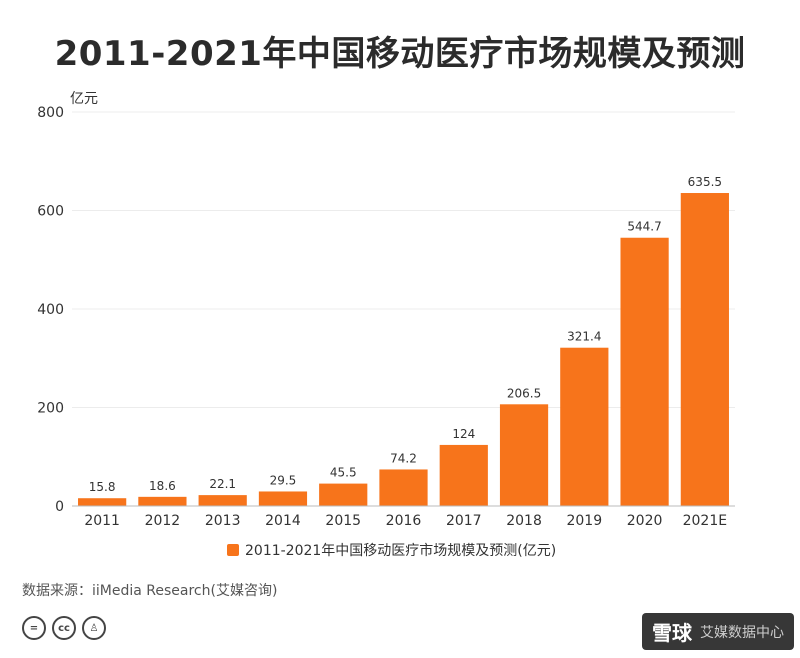 This screenshot has width=800, height=658. I want to click on person-icon: ♙, so click(94, 628).